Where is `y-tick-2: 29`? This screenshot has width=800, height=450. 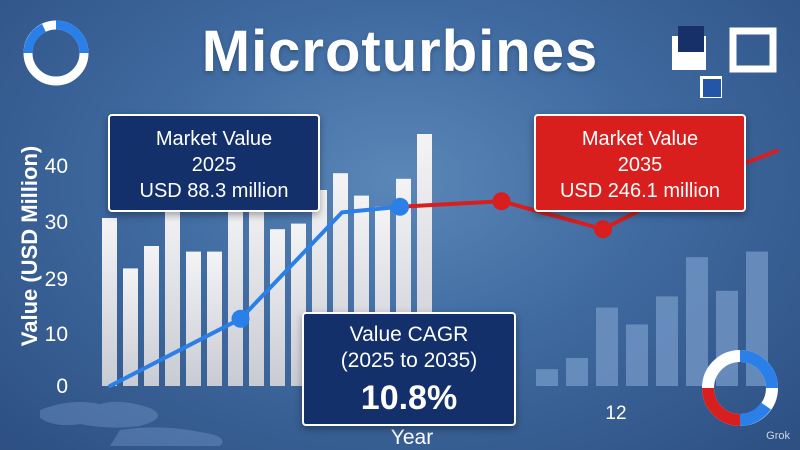 y-tick-2: 29 is located at coordinates (56, 279).